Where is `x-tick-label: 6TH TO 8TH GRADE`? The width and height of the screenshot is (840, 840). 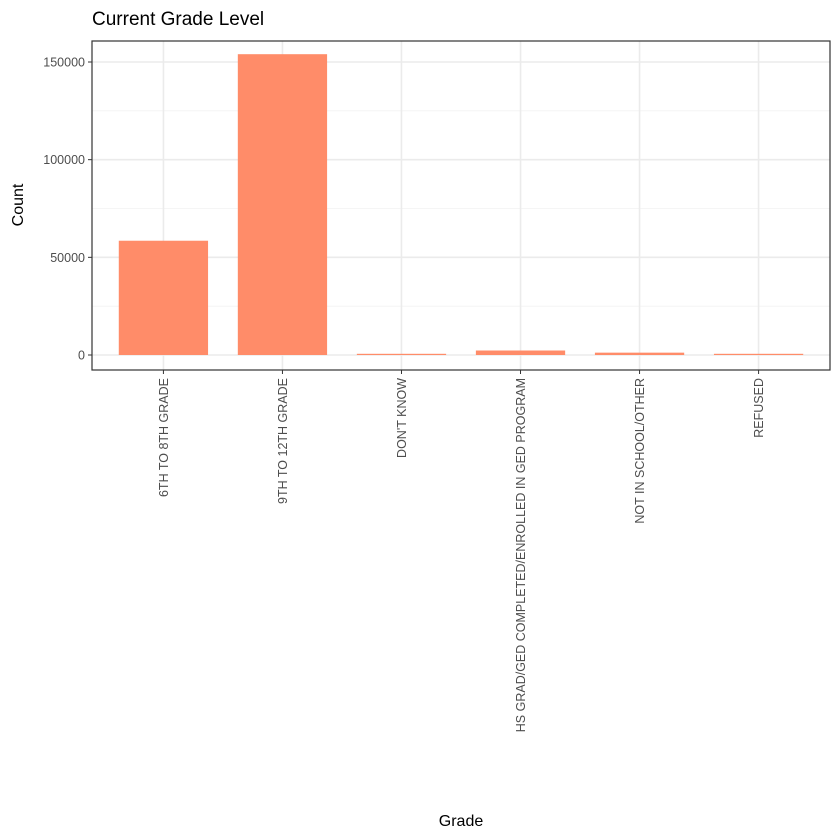
x-tick-label: 6TH TO 8TH GRADE is located at coordinates (164, 437).